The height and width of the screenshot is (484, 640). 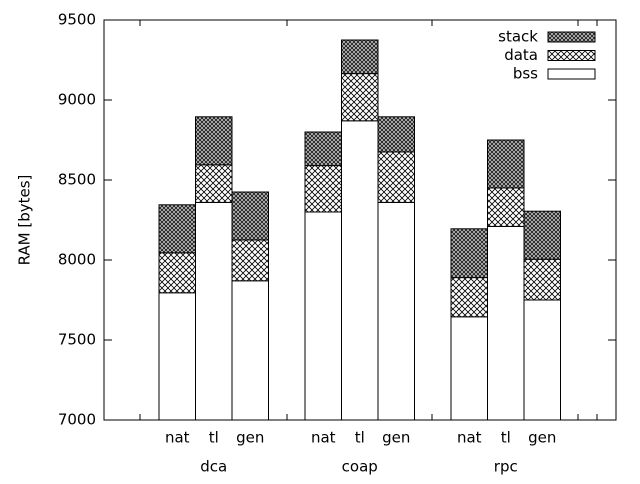 What do you see at coordinates (77, 420) in the screenshot?
I see `y-tick-label: 7000` at bounding box center [77, 420].